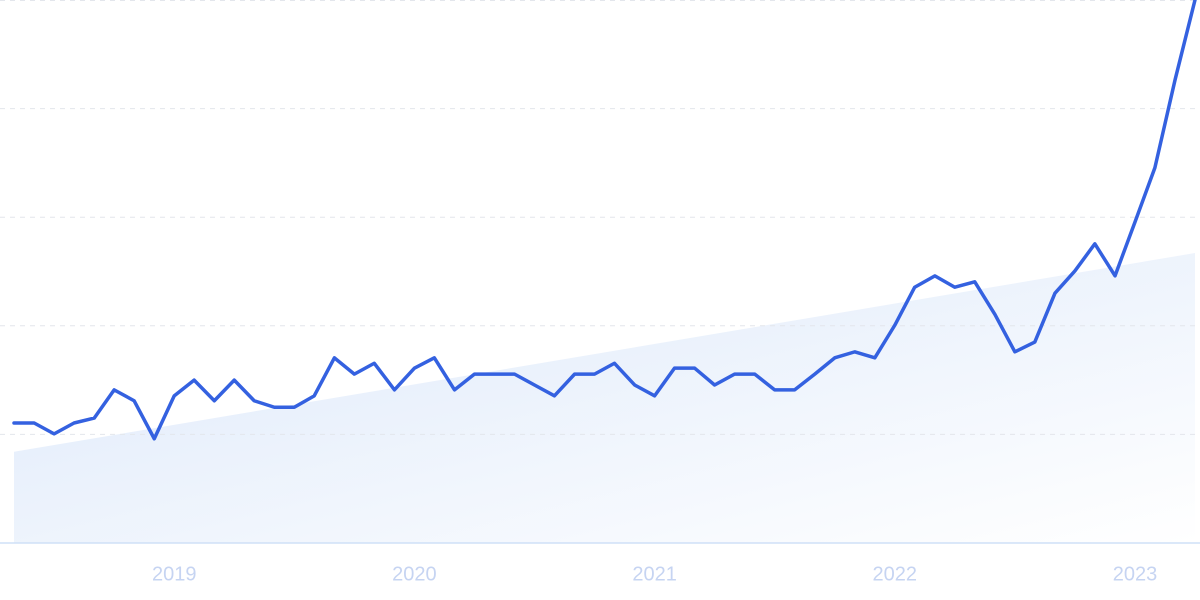 The image size is (1200, 600). What do you see at coordinates (1135, 574) in the screenshot?
I see `x-tick-label: 2023` at bounding box center [1135, 574].